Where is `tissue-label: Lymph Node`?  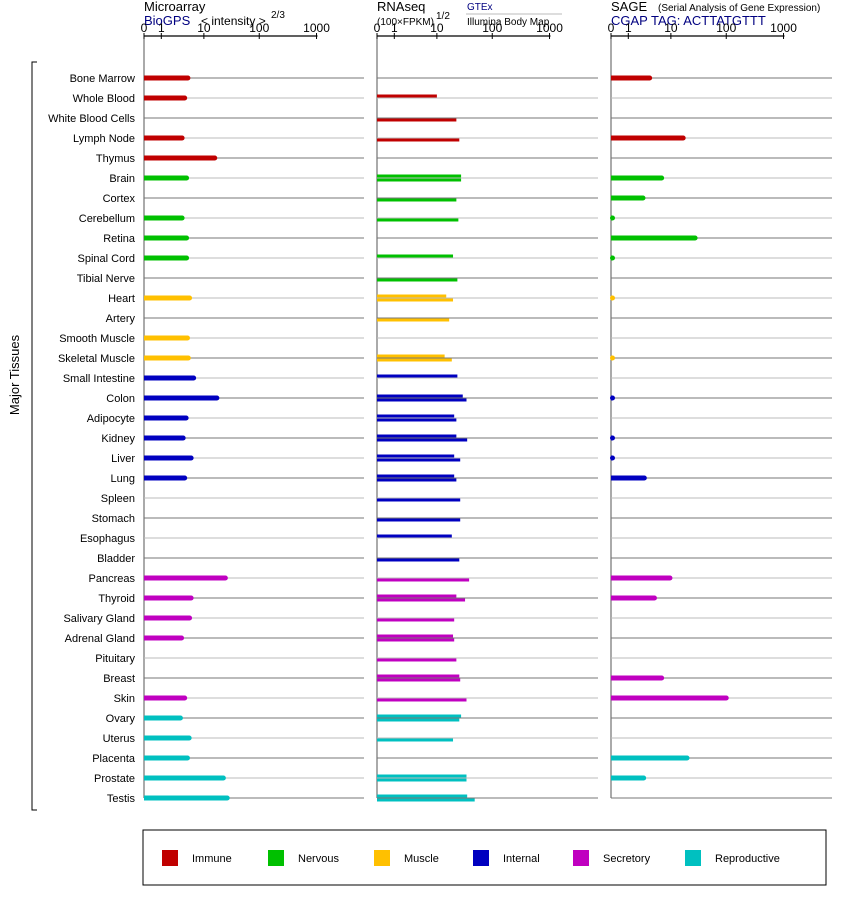 tissue-label: Lymph Node is located at coordinates (104, 139).